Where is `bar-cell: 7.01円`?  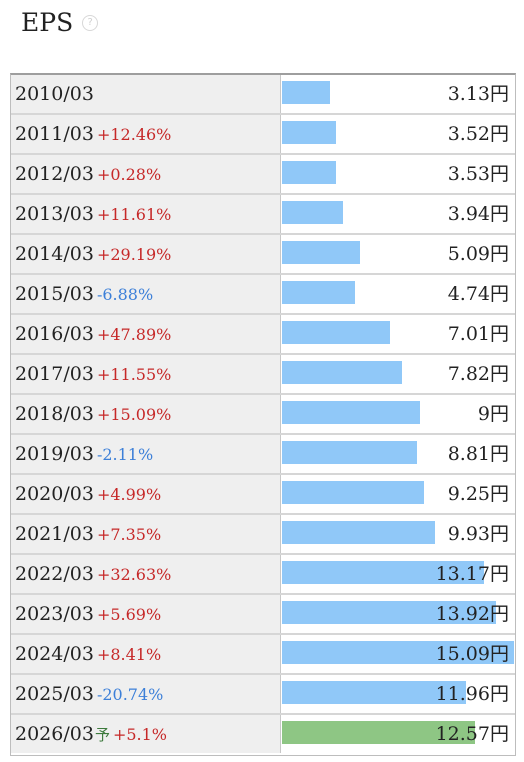
bar-cell: 7.01円 is located at coordinates (398, 334).